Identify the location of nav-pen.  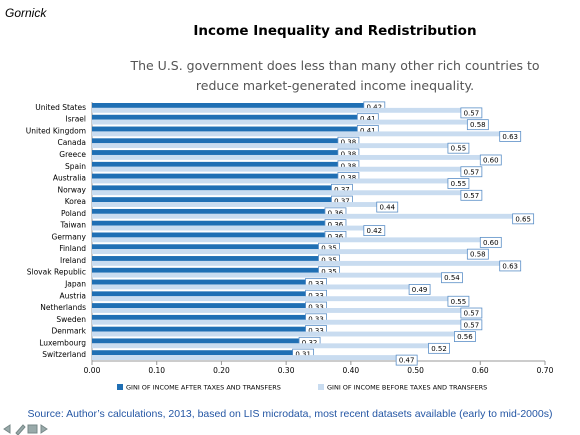
(20, 429).